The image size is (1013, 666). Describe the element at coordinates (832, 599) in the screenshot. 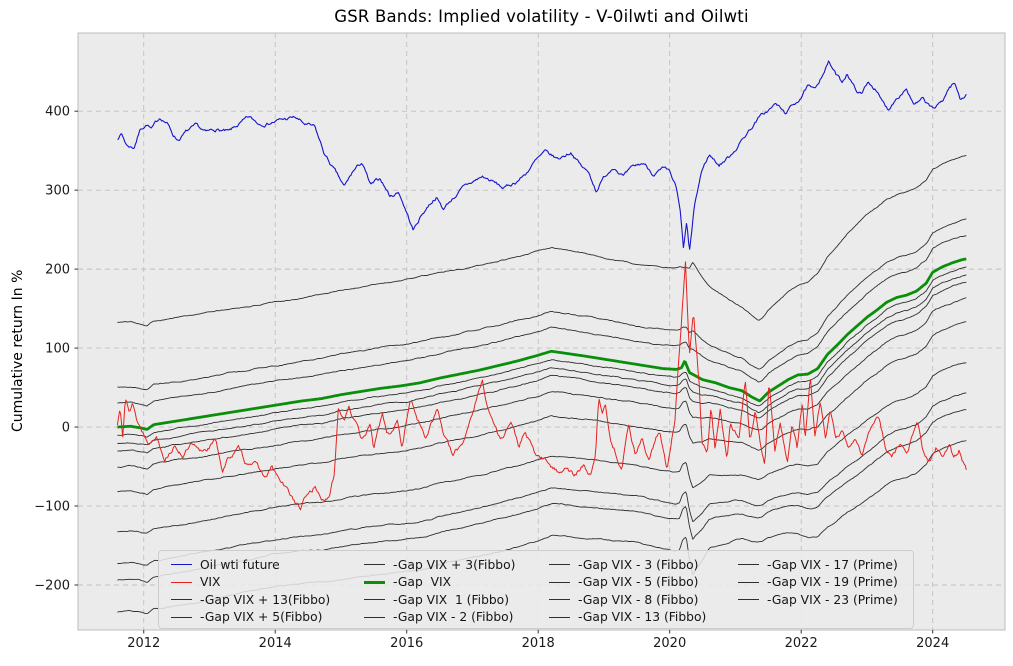

I see `legend-item-label: -Gap VIX - 23 (Prime)` at that location.